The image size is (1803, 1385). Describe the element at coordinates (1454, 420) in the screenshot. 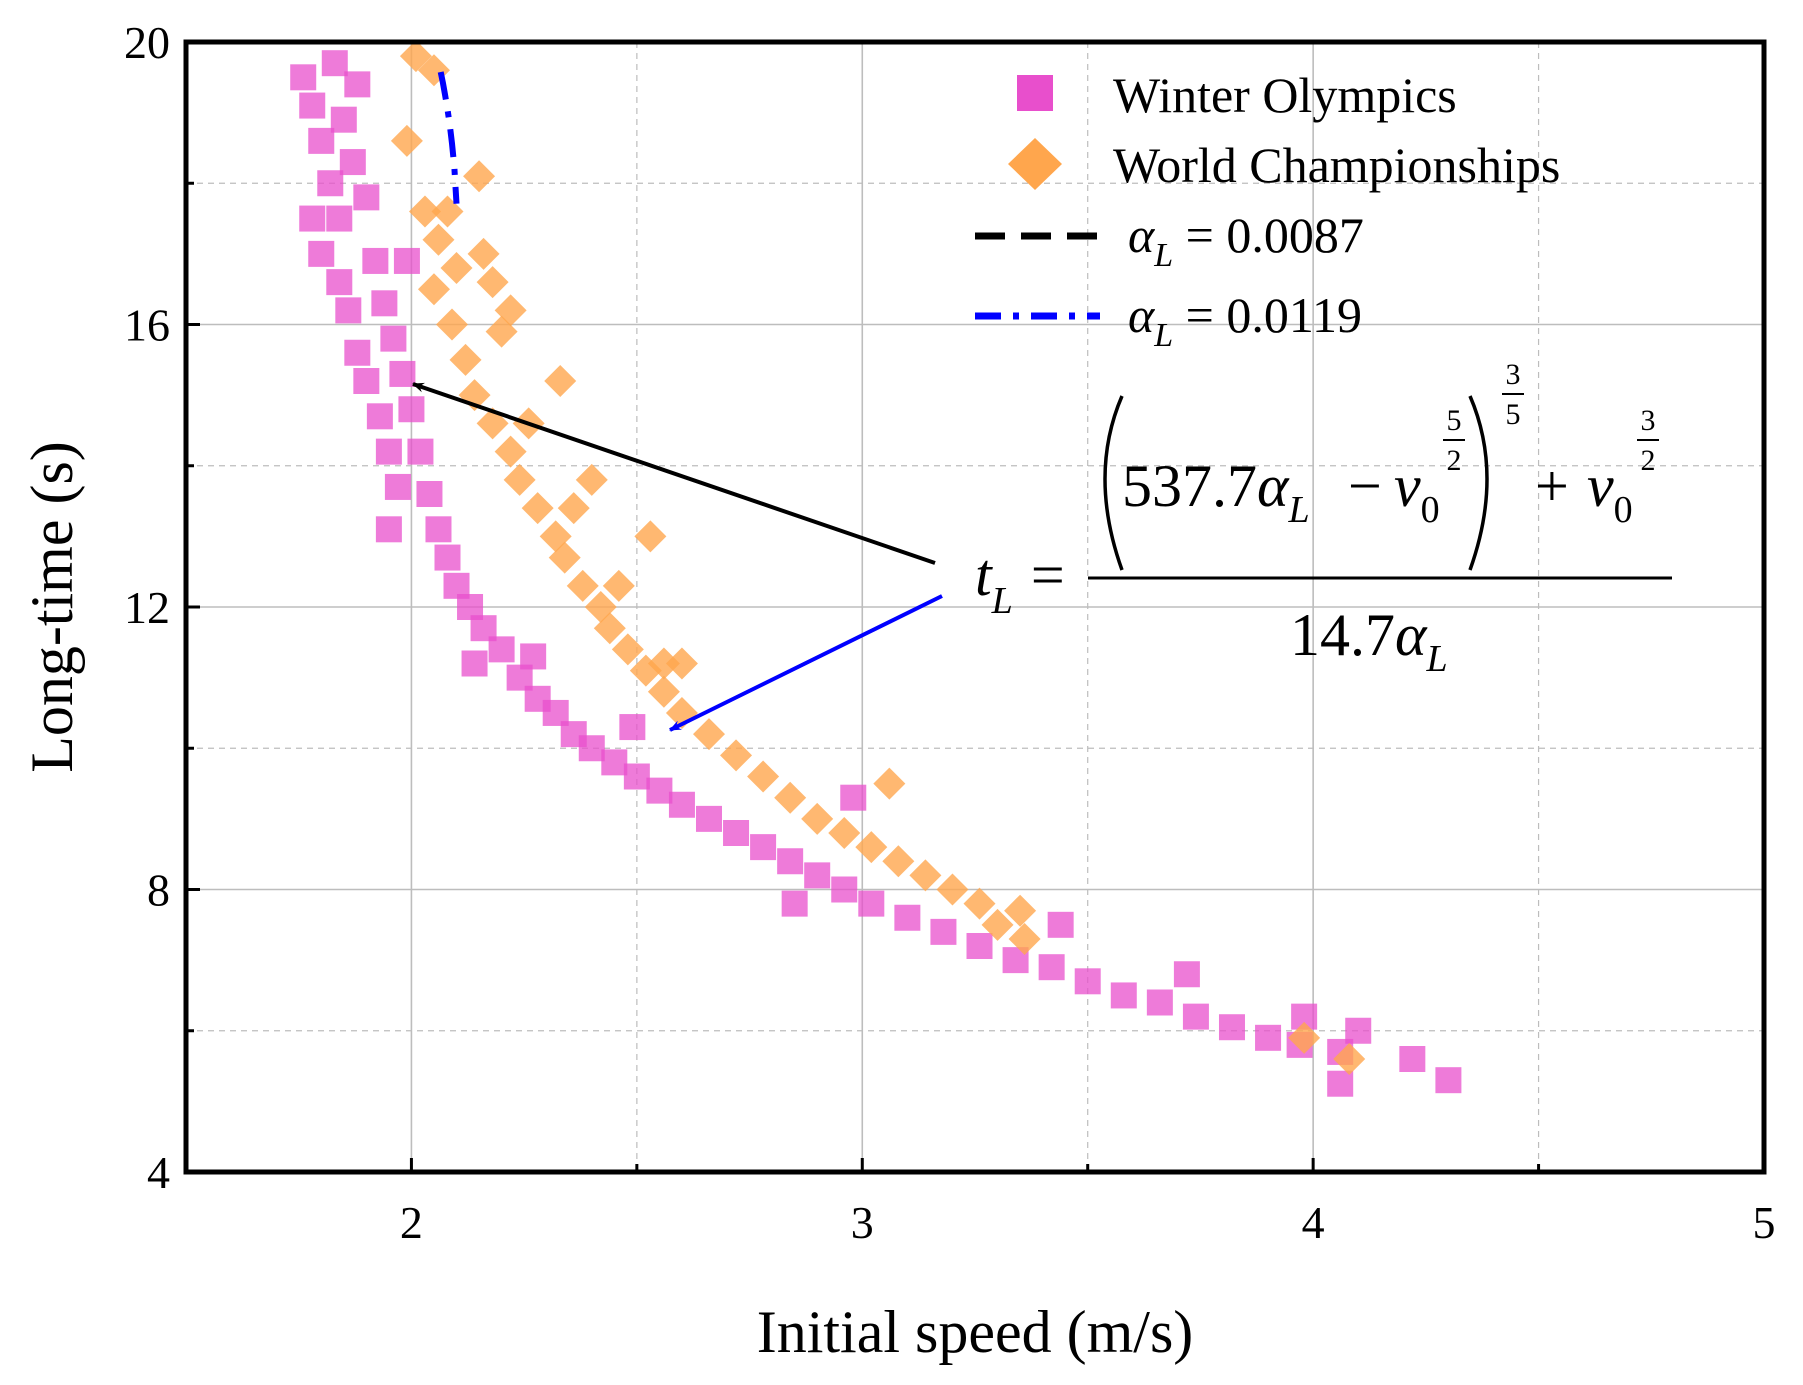

I see `eq-exp5: 5` at that location.